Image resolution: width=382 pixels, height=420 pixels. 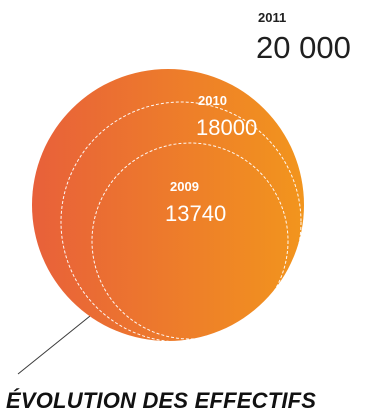 What do you see at coordinates (161, 400) in the screenshot?
I see `chart-title: ÉVOLUTION DES EFFECTIFS` at bounding box center [161, 400].